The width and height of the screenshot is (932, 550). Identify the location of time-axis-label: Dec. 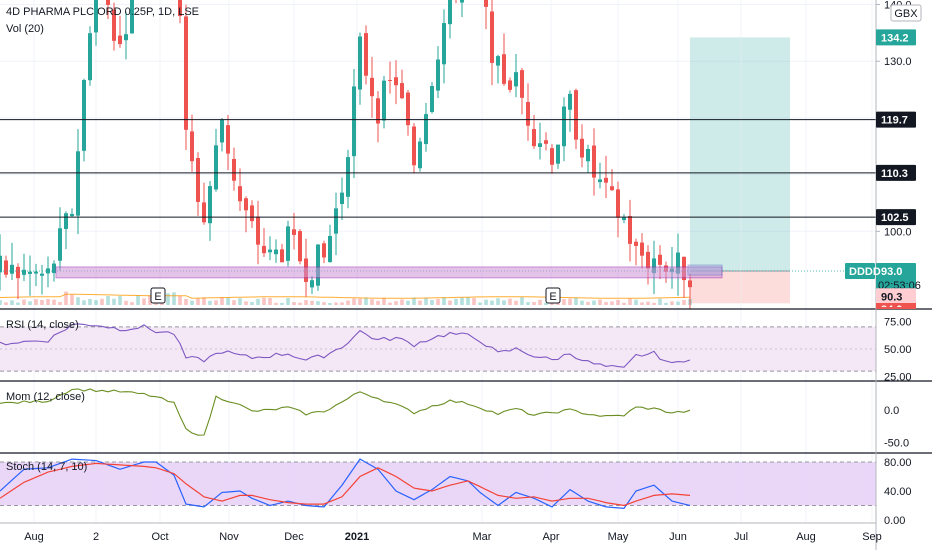
(294, 537).